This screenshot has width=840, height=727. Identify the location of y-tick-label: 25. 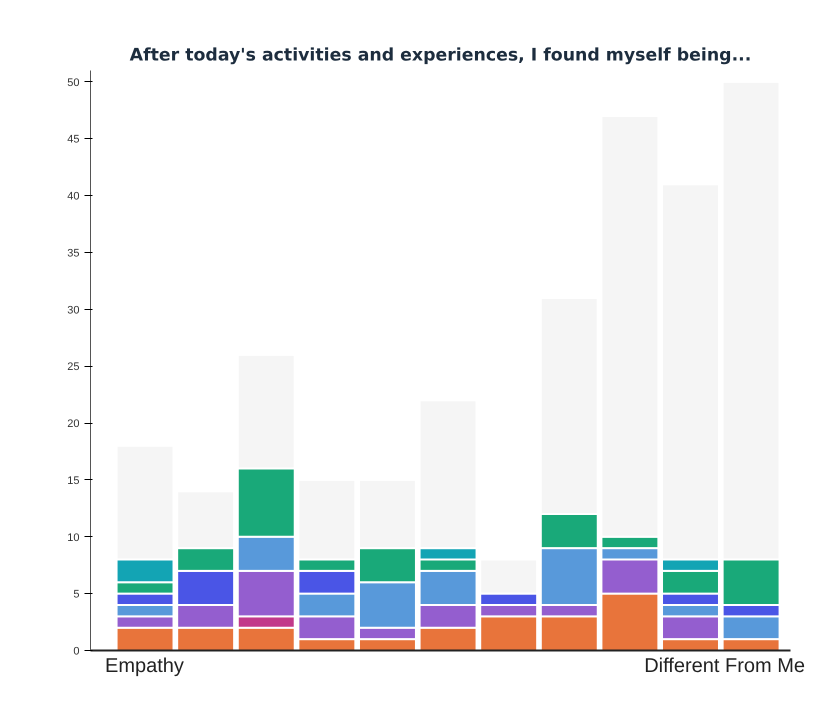
(73, 367).